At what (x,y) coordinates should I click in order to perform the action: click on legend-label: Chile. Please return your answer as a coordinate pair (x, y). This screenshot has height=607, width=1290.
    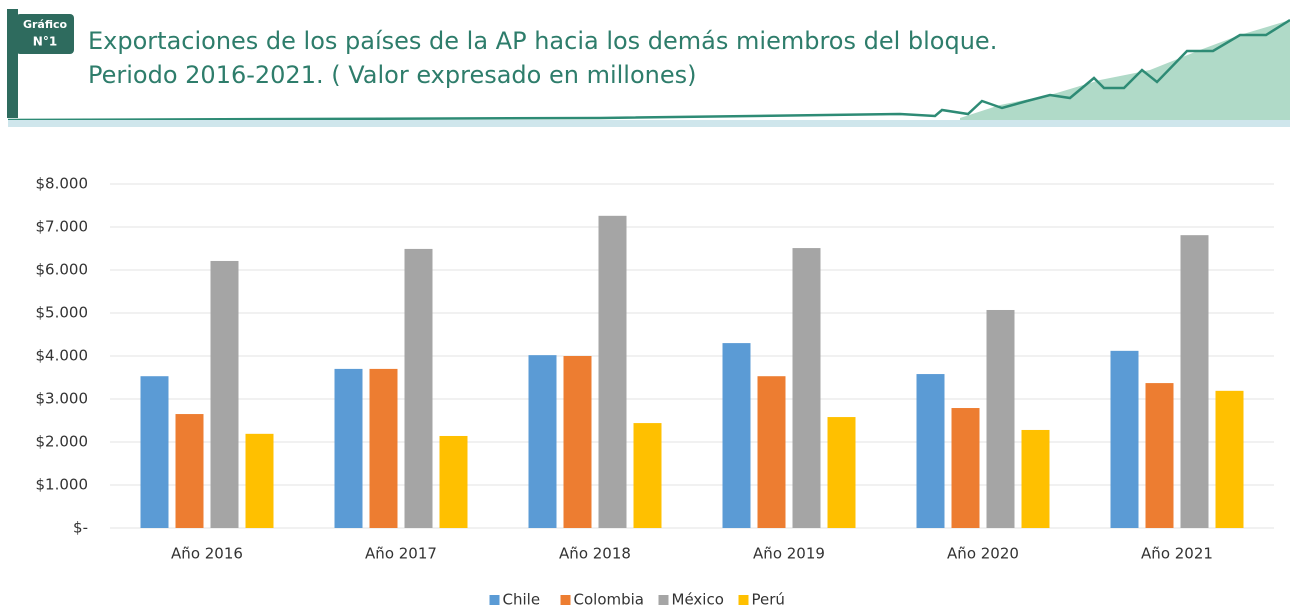
    Looking at the image, I should click on (522, 599).